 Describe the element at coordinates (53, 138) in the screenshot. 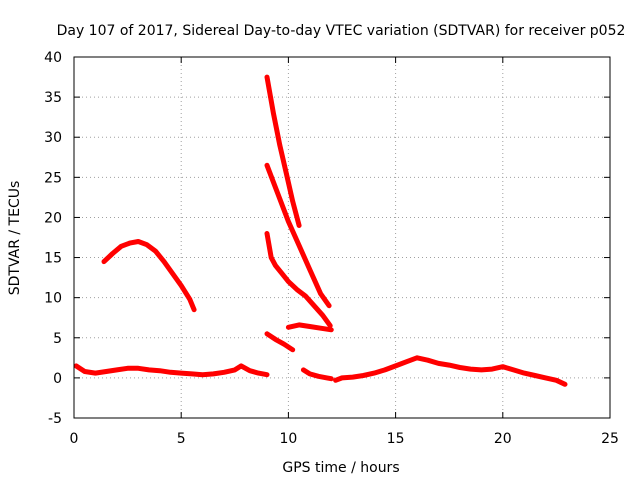

I see `y-tick-label: 30` at that location.